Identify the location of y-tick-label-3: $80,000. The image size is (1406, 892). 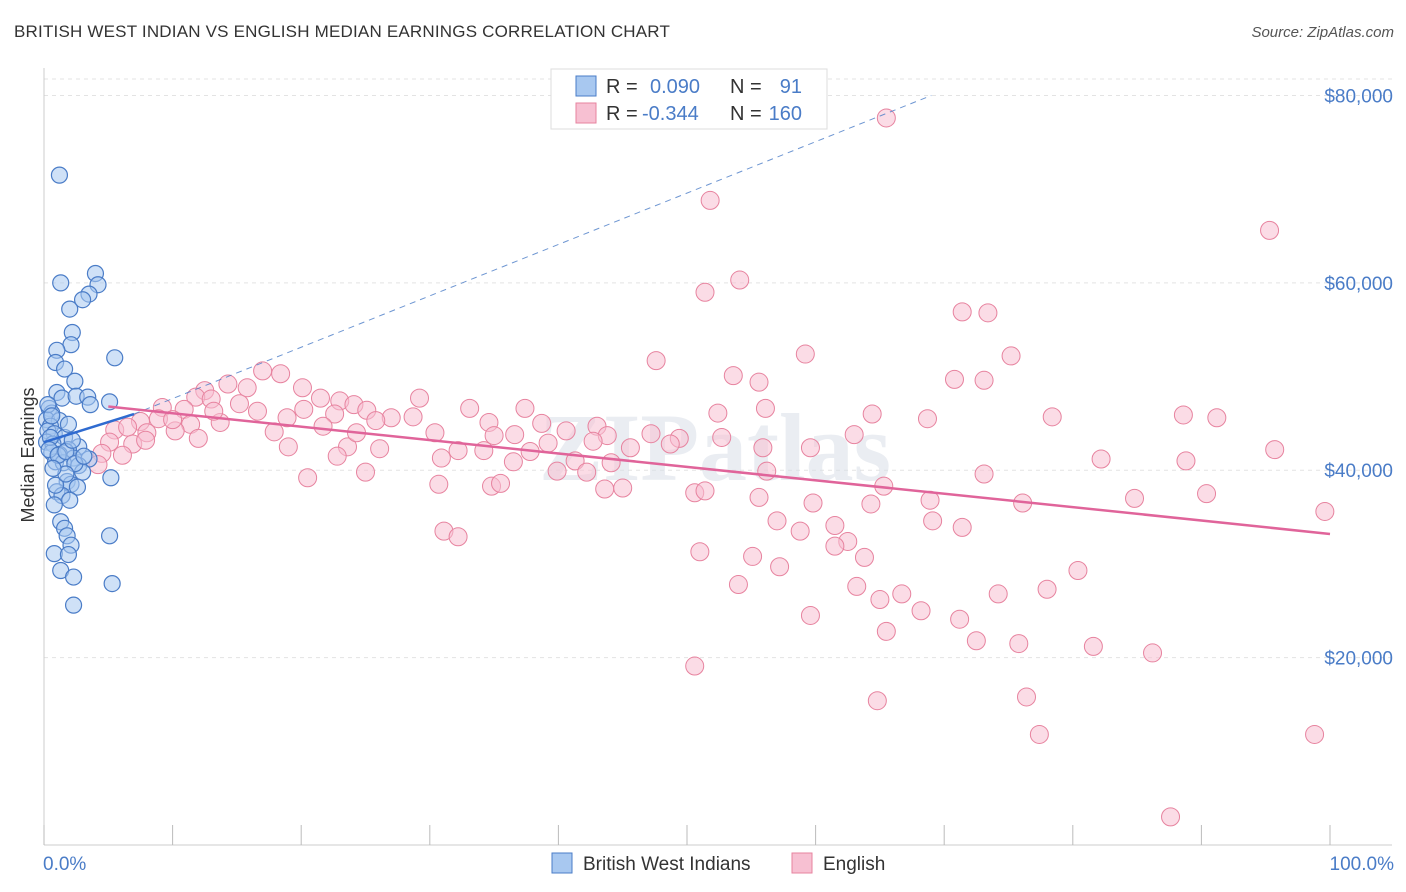
(1358, 96).